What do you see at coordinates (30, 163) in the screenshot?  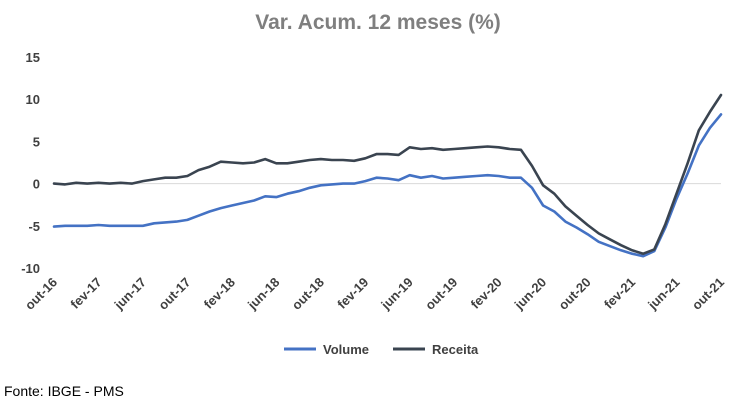 I see `y-axis: 15 10 5 0 -5 -10` at bounding box center [30, 163].